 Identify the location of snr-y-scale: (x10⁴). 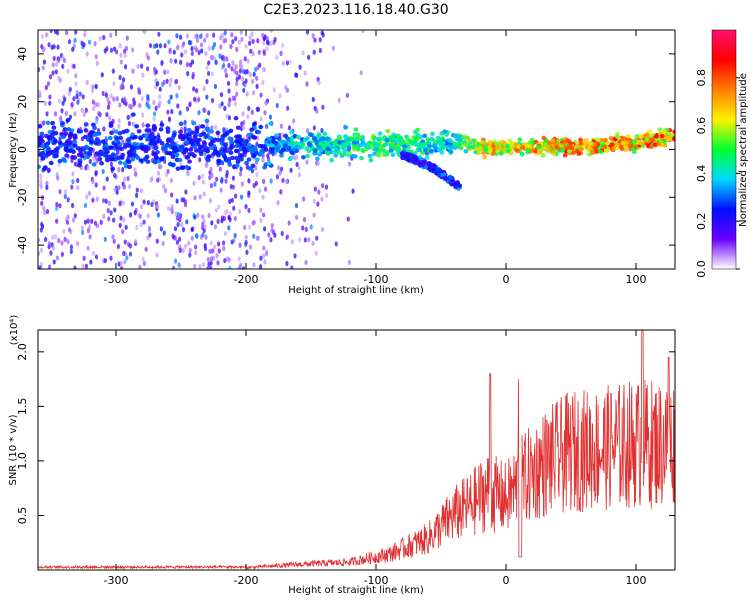
(14, 330).